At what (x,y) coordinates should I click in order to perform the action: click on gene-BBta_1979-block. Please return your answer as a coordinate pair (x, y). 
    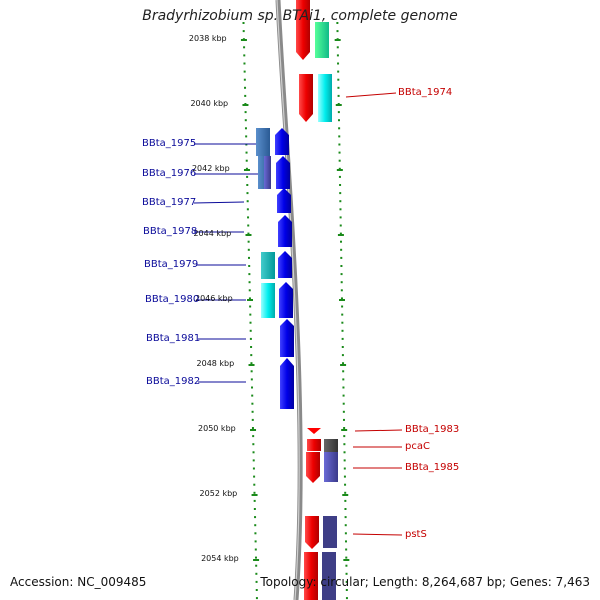
    Looking at the image, I should click on (268, 265).